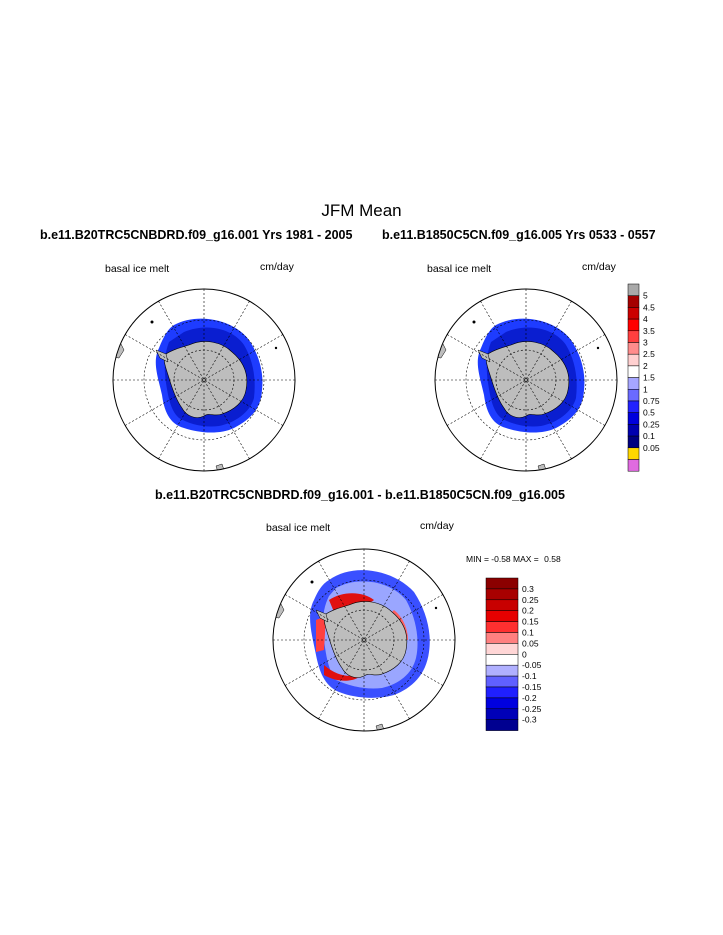 The width and height of the screenshot is (723, 935). I want to click on max-value: 0.58, so click(552, 559).